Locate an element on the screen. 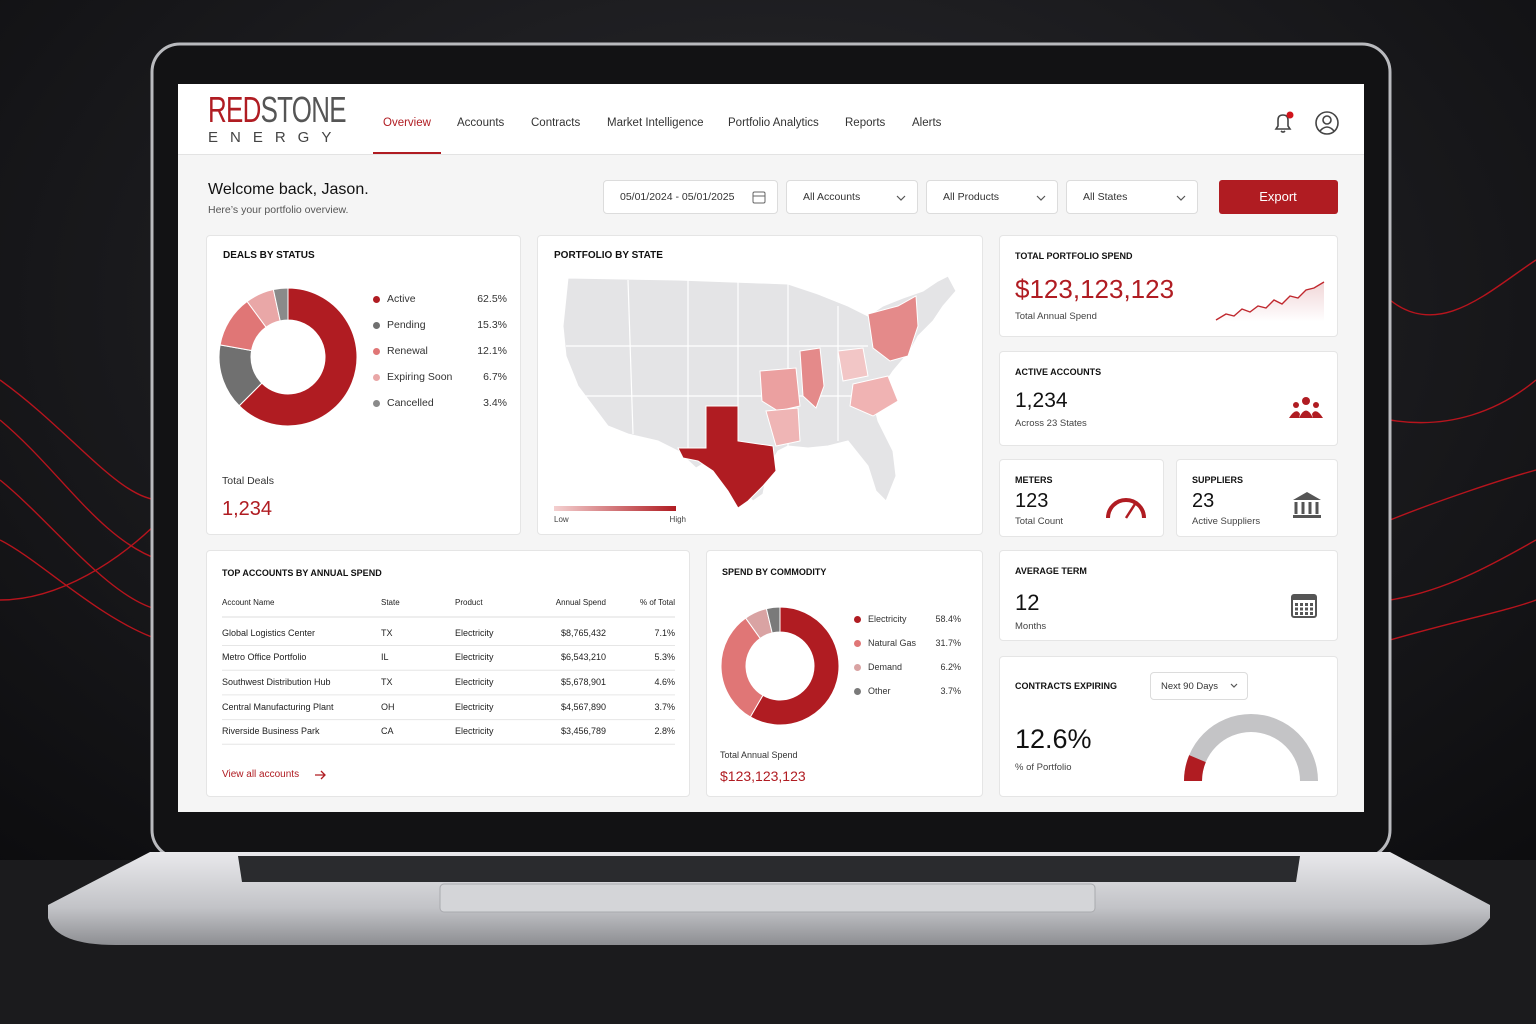 The height and width of the screenshot is (1024, 1536). card-title: TOP ACCOUNTS BY ANNUAL SPEND is located at coordinates (302, 572).